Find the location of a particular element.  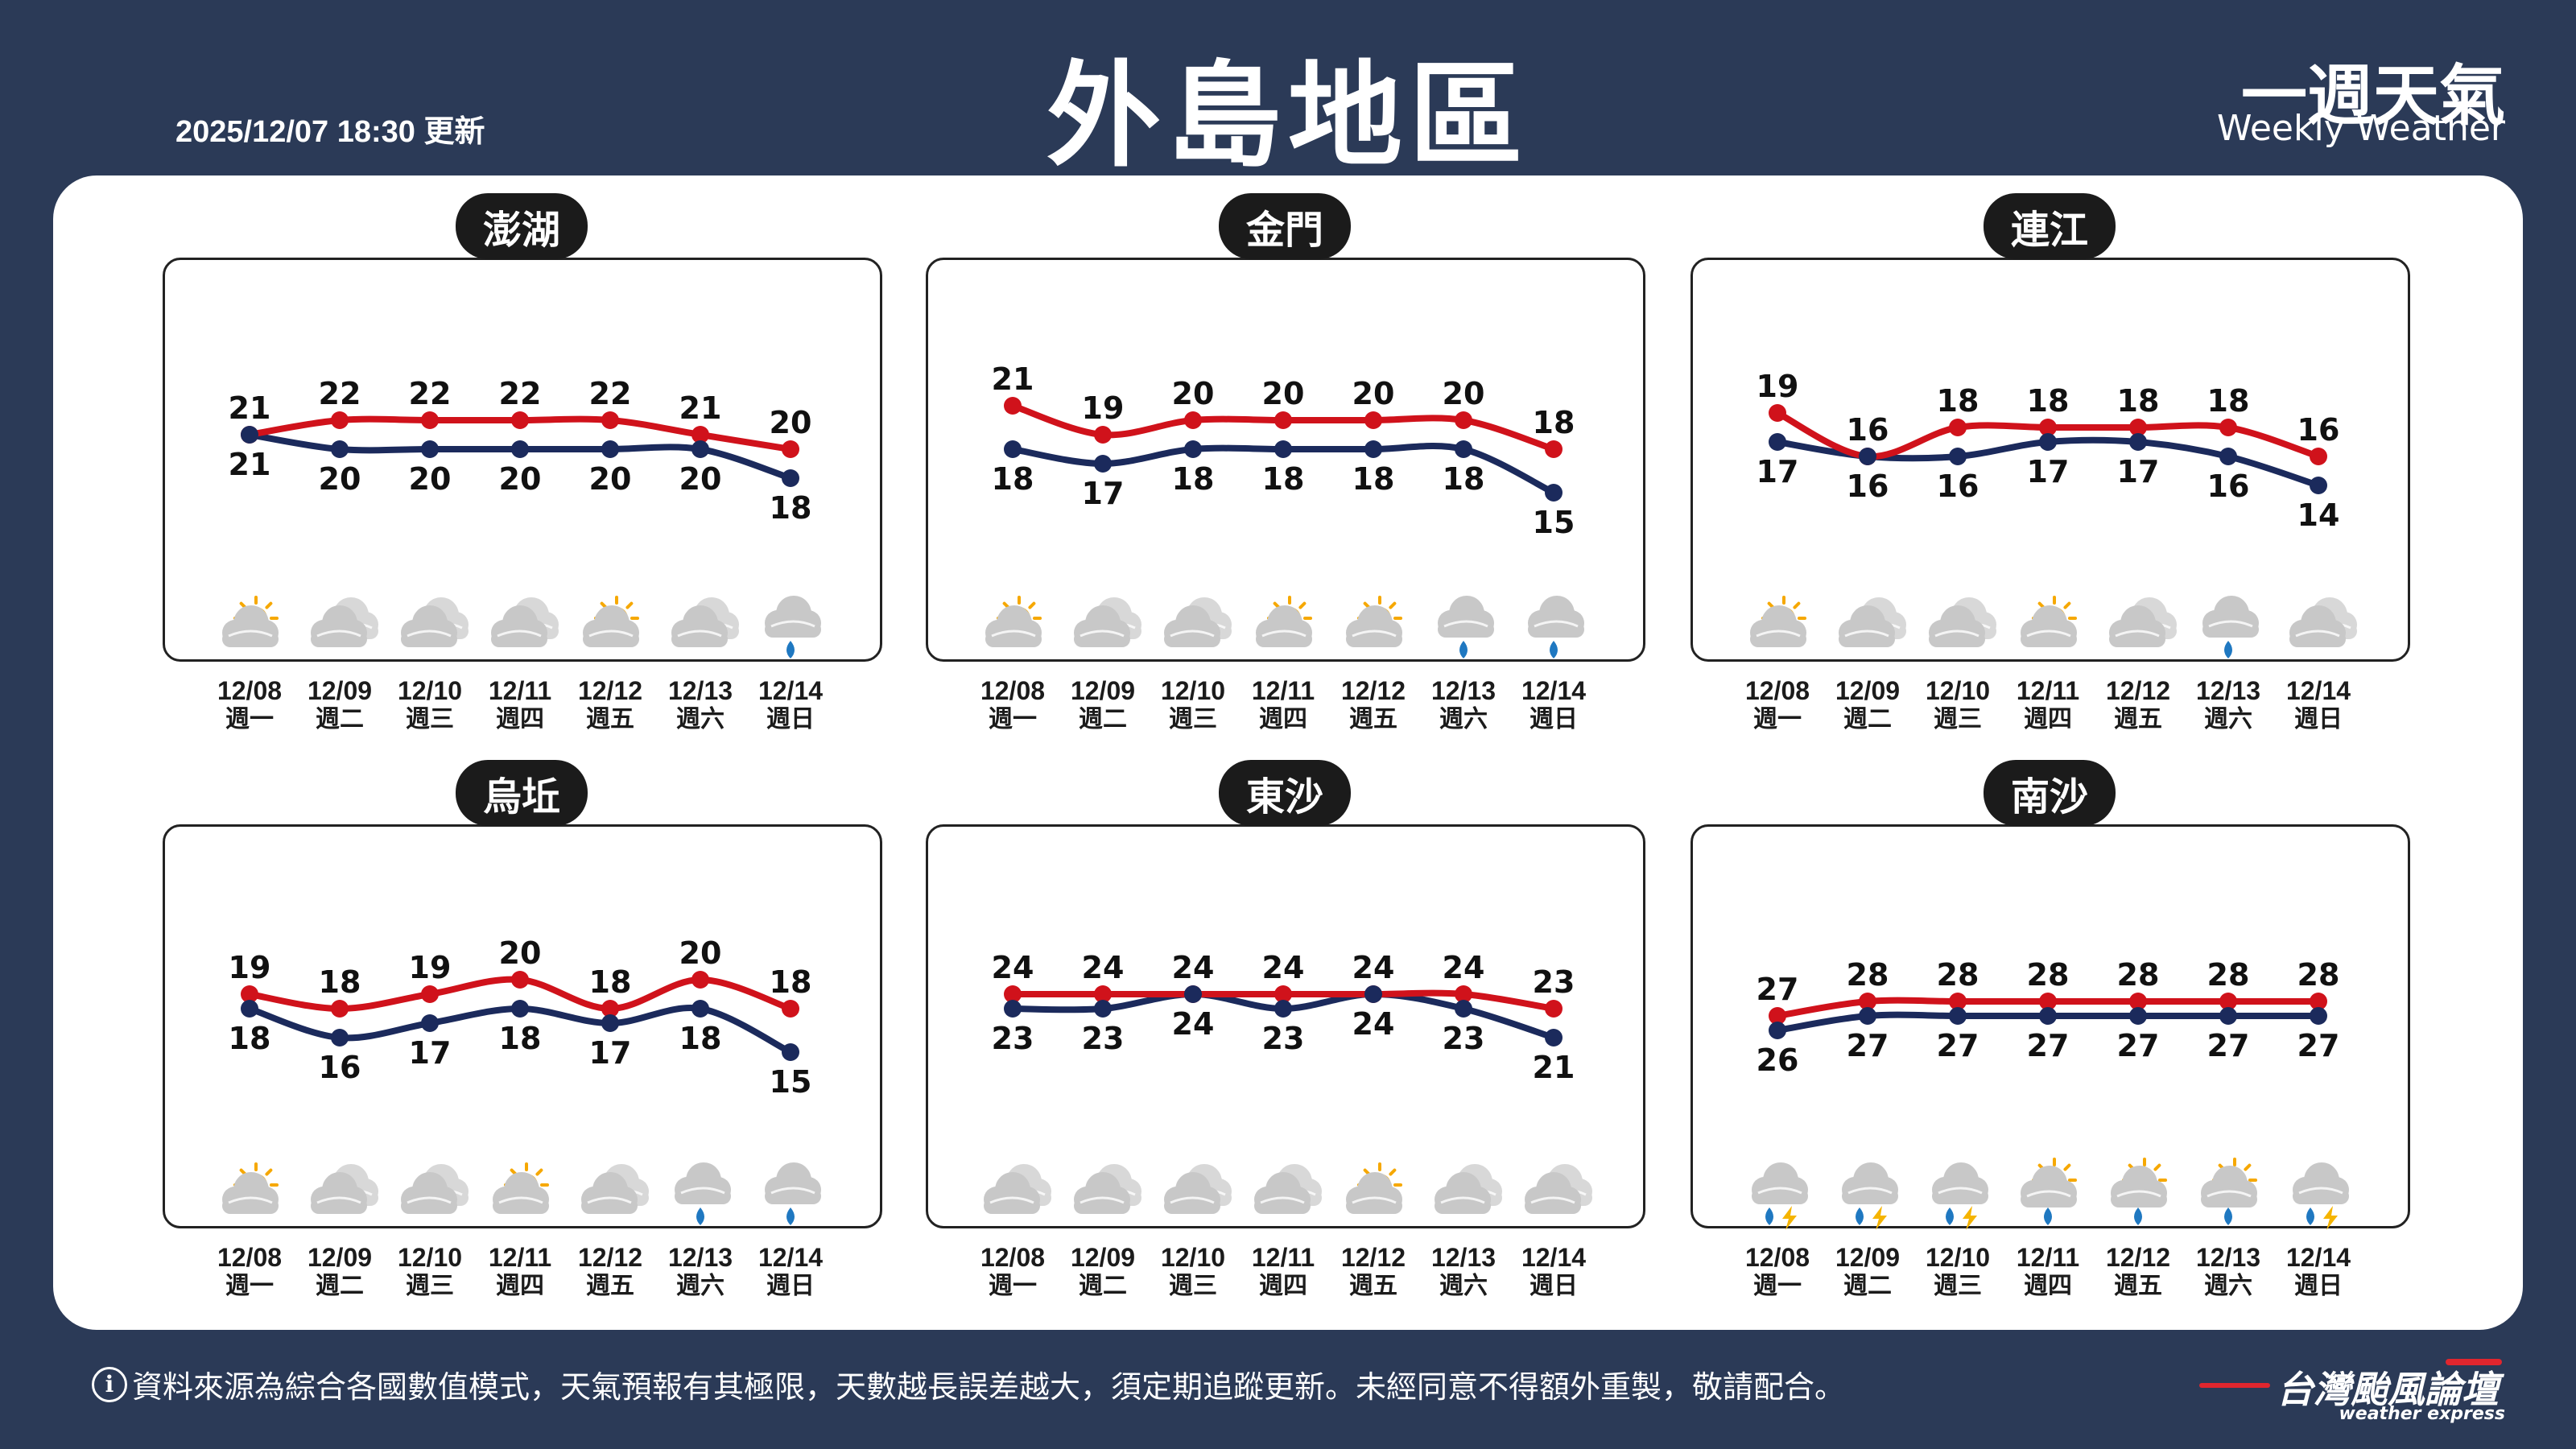

temperature-chart: 27 26 28 27 28 27 28 27 28 27 28 27 28 27 is located at coordinates (2050, 1093).